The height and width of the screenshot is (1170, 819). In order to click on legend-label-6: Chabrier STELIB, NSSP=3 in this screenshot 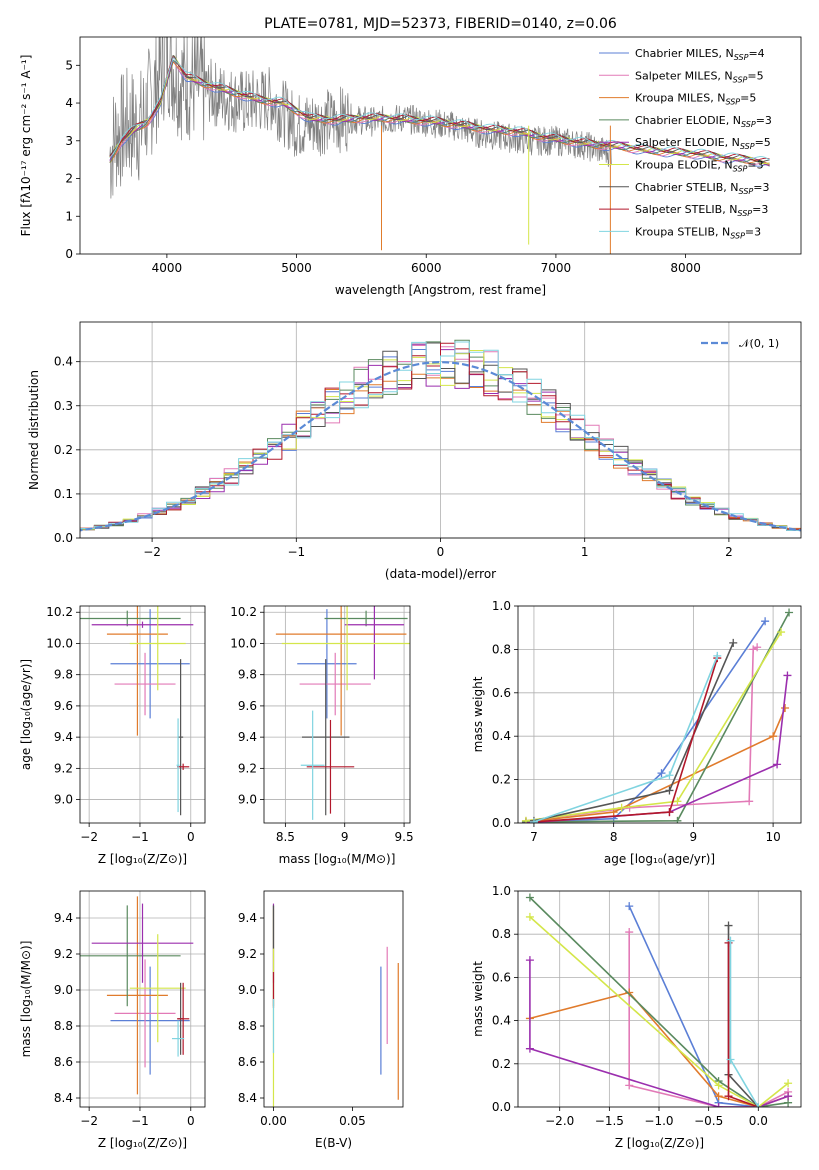, I will do `click(702, 188)`.